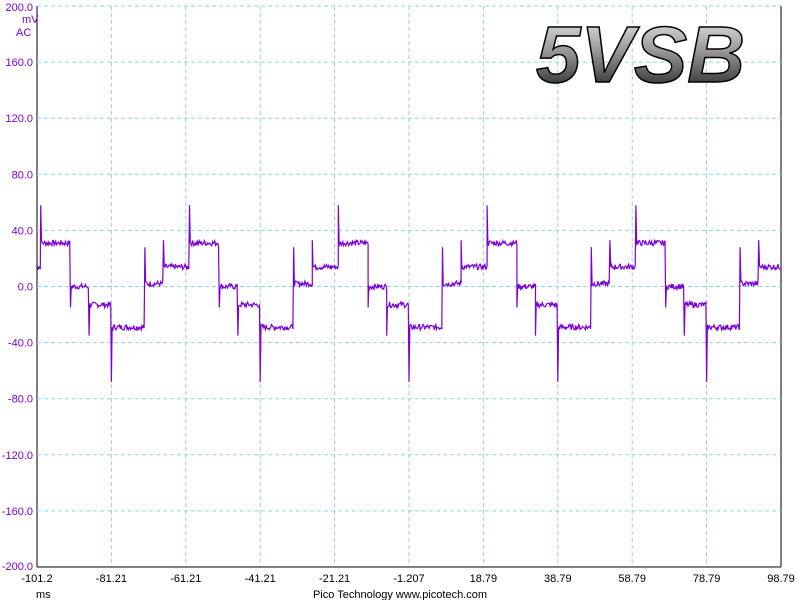 This screenshot has width=800, height=600. I want to click on y-tick-label: -80.0, so click(20, 400).